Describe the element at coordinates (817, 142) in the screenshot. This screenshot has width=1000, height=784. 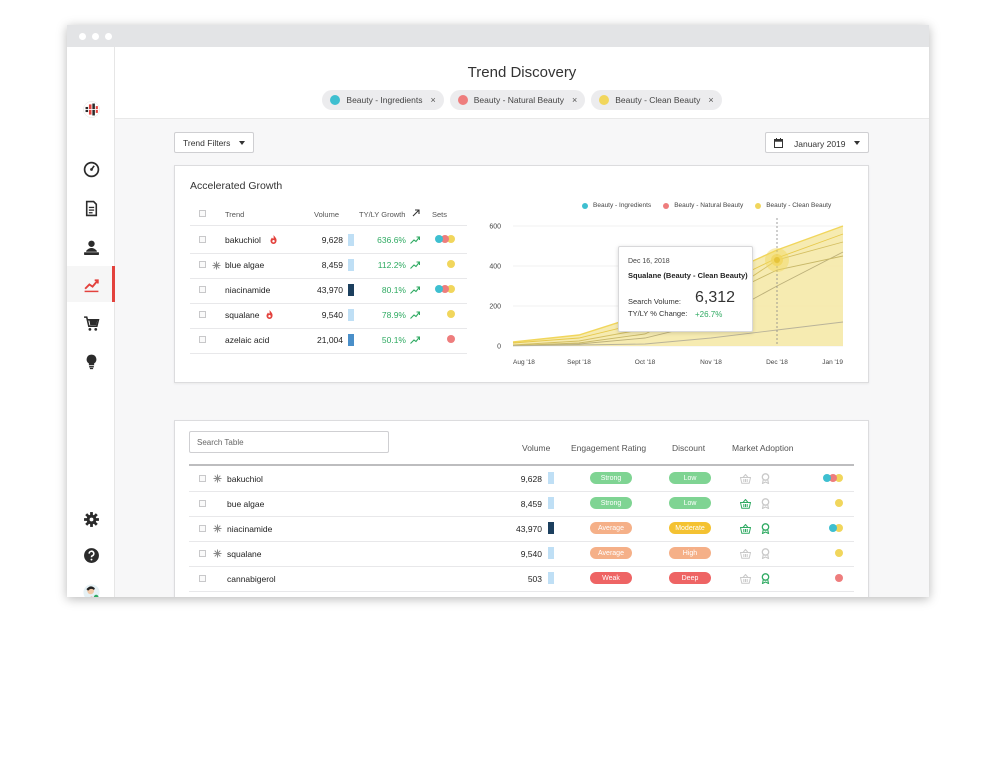
I see `date-dropdown: January 2019` at that location.